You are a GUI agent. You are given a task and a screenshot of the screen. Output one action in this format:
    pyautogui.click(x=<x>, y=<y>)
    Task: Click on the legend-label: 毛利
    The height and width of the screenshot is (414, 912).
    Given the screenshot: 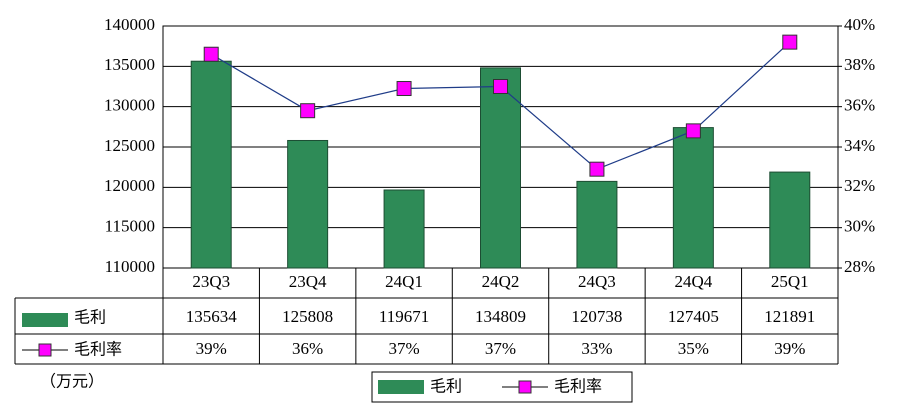 What is the action you would take?
    pyautogui.click(x=446, y=386)
    